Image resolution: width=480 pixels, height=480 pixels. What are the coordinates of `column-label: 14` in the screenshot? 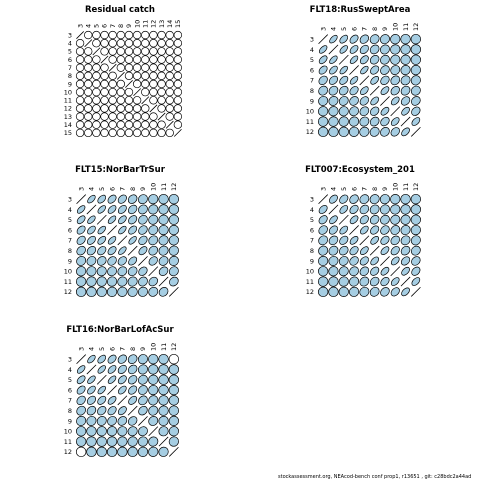 It's located at (170, 24).